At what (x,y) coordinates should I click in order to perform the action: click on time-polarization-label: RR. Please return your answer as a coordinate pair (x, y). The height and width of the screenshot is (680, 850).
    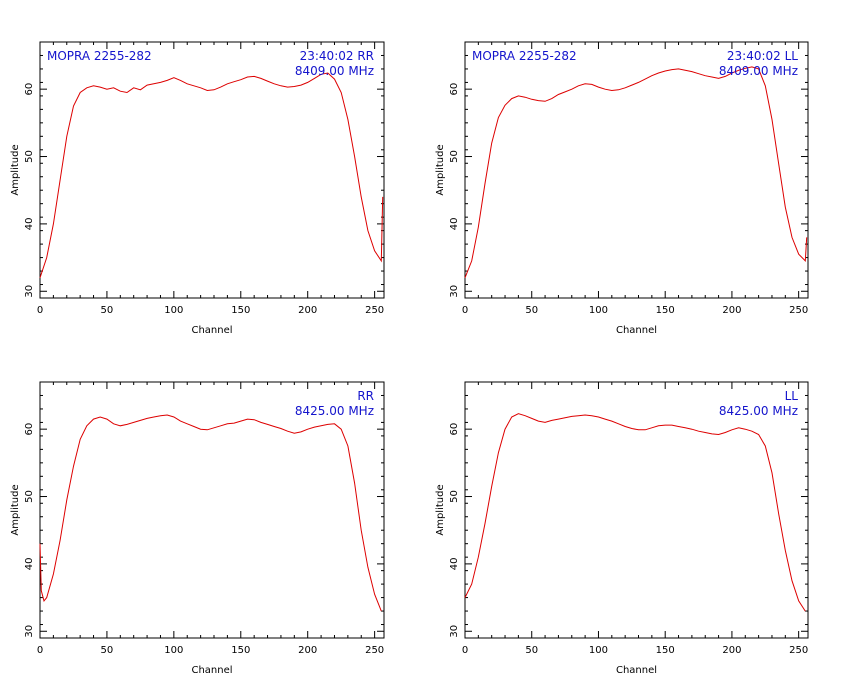
    Looking at the image, I should click on (365, 396).